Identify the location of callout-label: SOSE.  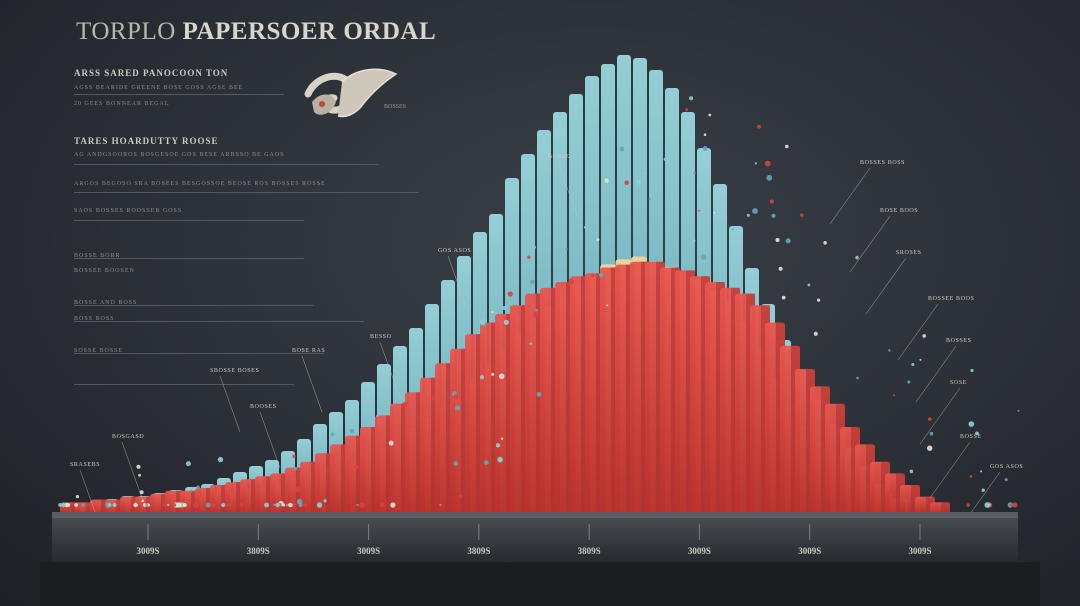
(958, 383).